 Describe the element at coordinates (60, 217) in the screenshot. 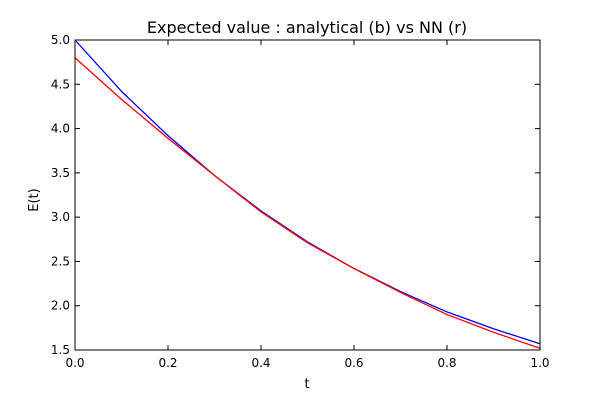

I see `y-tick-label: 3.0` at that location.